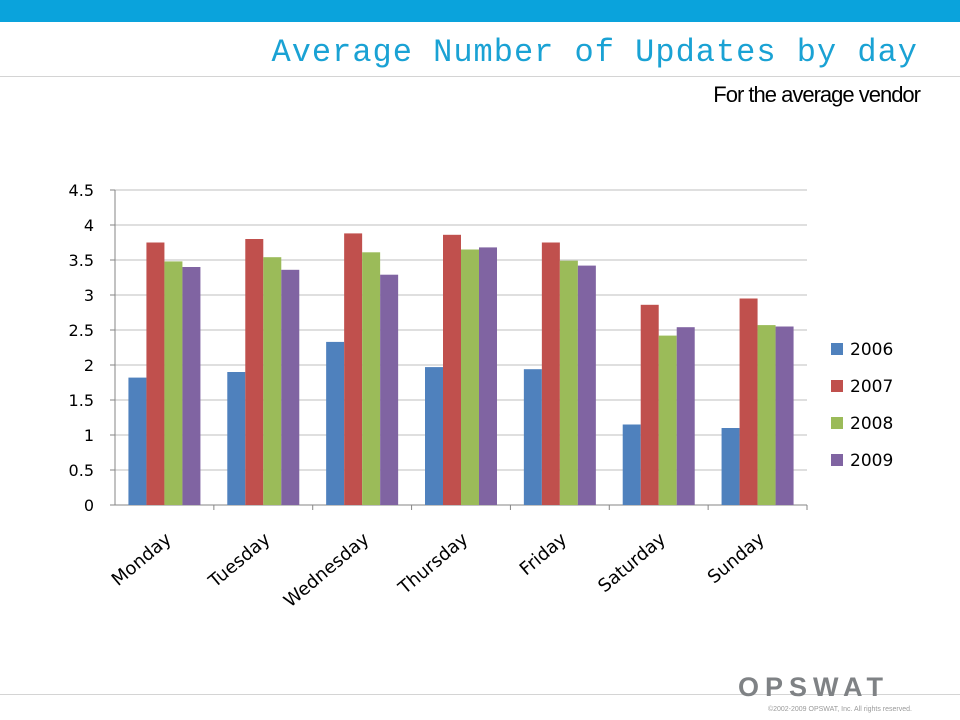 This screenshot has width=960, height=720. Describe the element at coordinates (736, 559) in the screenshot. I see `x-tick-label: Sunday` at that location.